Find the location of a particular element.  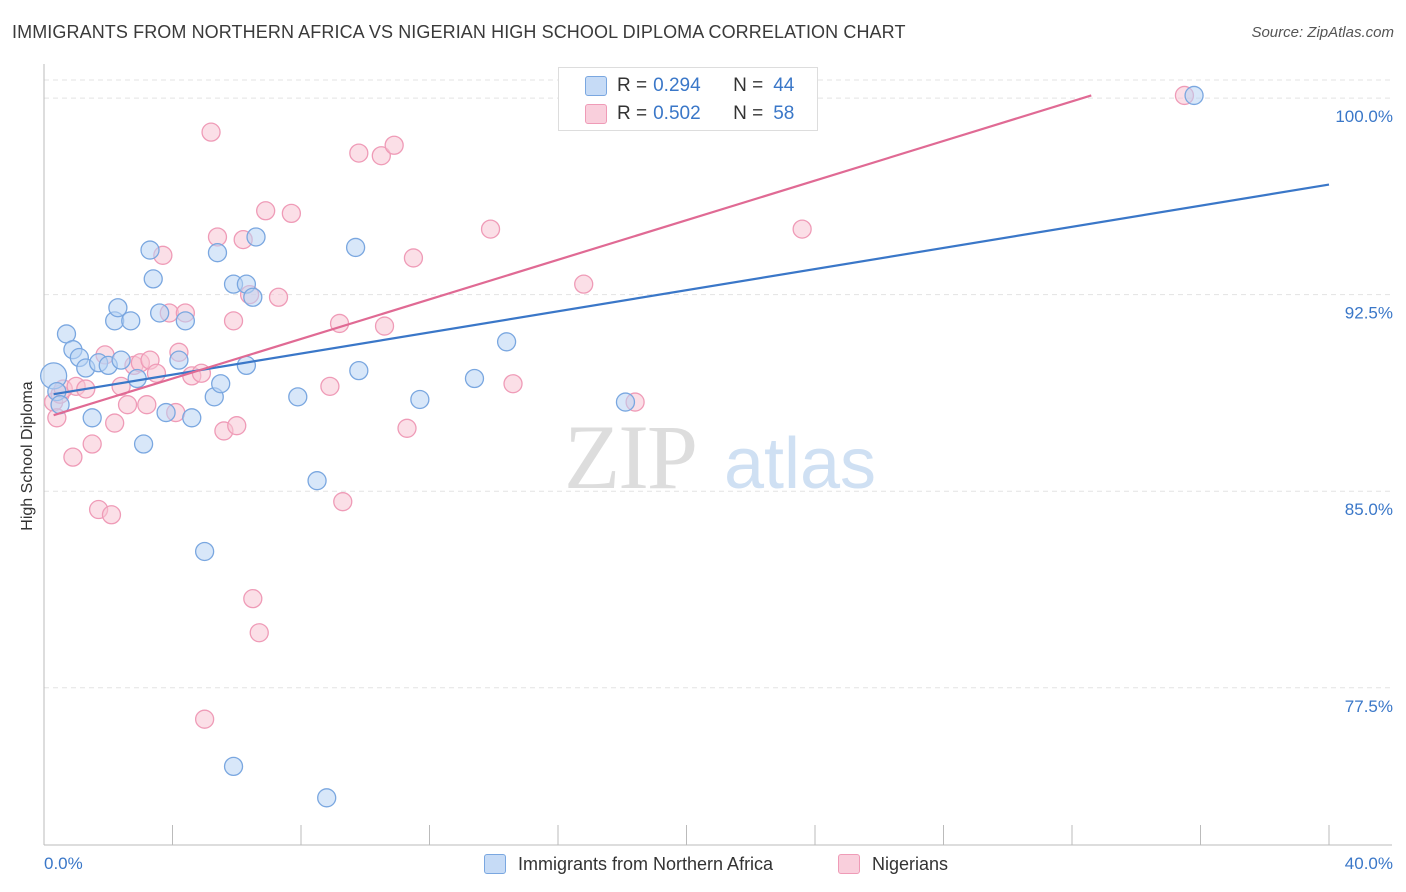

watermark-atlas: atlas is located at coordinates (800, 464).